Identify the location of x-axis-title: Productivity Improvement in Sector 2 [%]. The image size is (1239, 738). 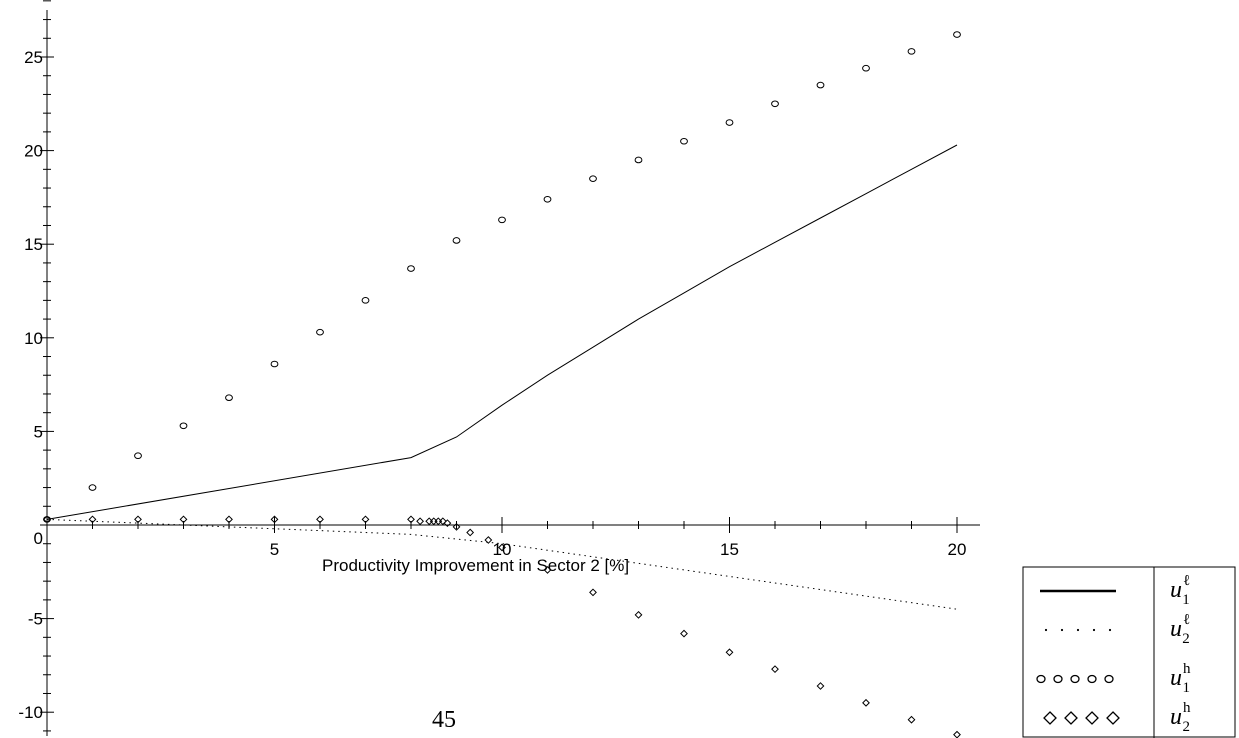
(475, 565).